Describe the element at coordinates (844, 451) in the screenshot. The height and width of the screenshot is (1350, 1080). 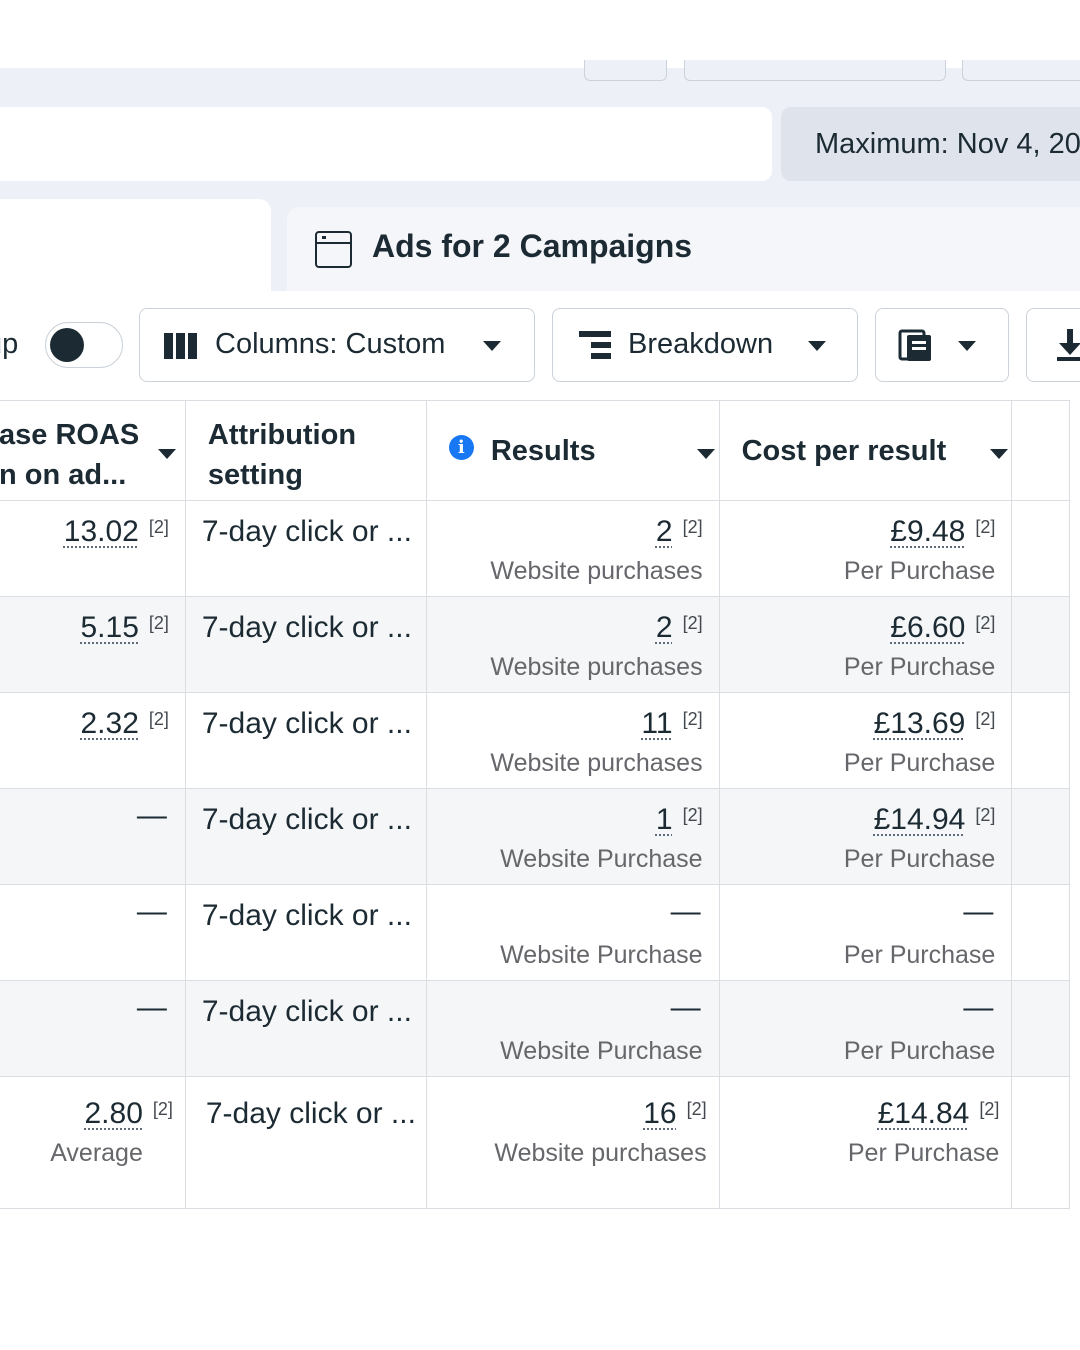
I see `header-cost-label: Cost per result` at that location.